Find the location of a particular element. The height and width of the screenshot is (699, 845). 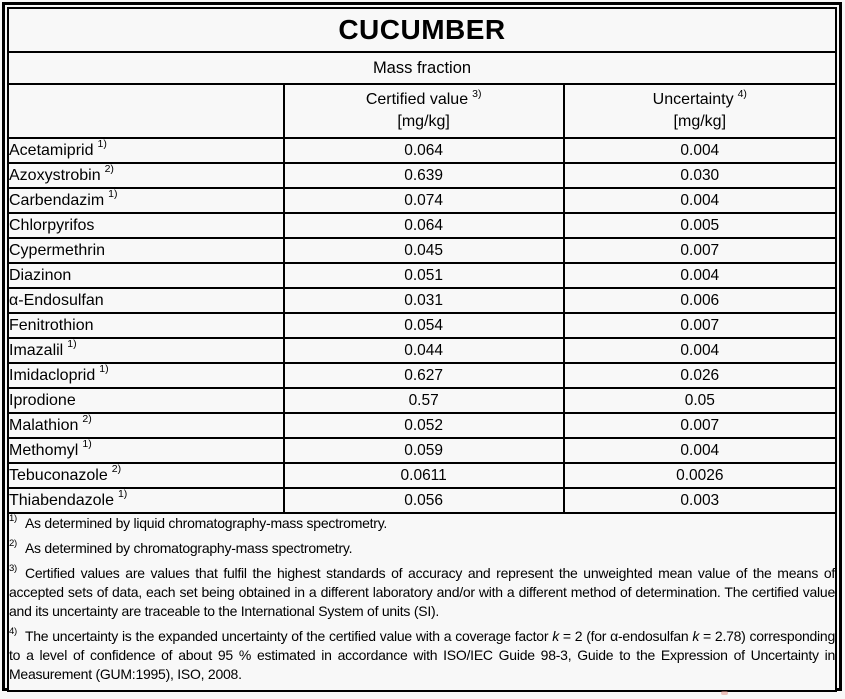

certified-value: 0.045 is located at coordinates (423, 250).